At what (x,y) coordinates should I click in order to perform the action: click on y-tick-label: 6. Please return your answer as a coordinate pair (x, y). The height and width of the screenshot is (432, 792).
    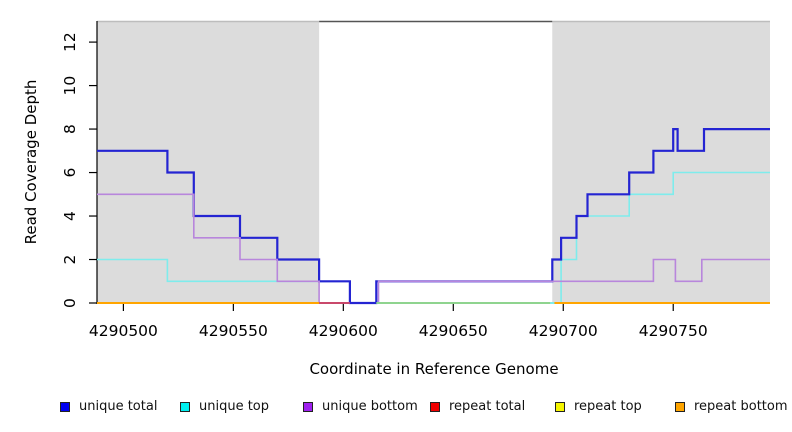
    Looking at the image, I should click on (70, 173).